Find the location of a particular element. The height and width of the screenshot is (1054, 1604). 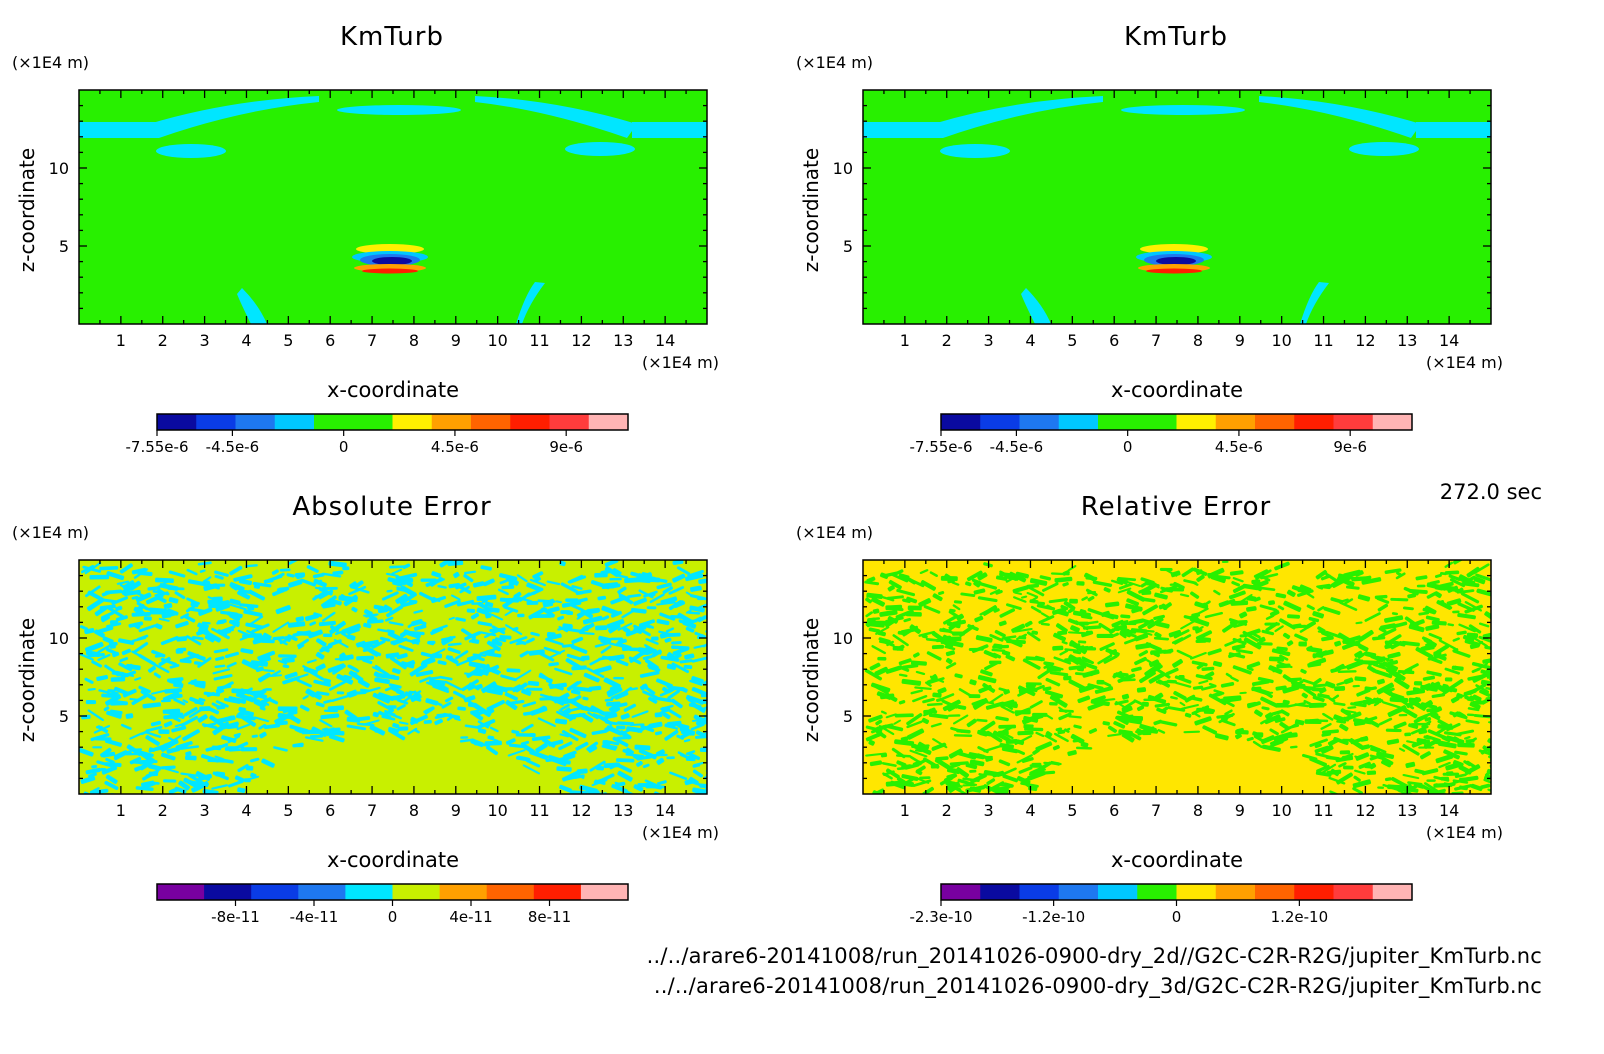

x-tick-label: 2 is located at coordinates (163, 810).